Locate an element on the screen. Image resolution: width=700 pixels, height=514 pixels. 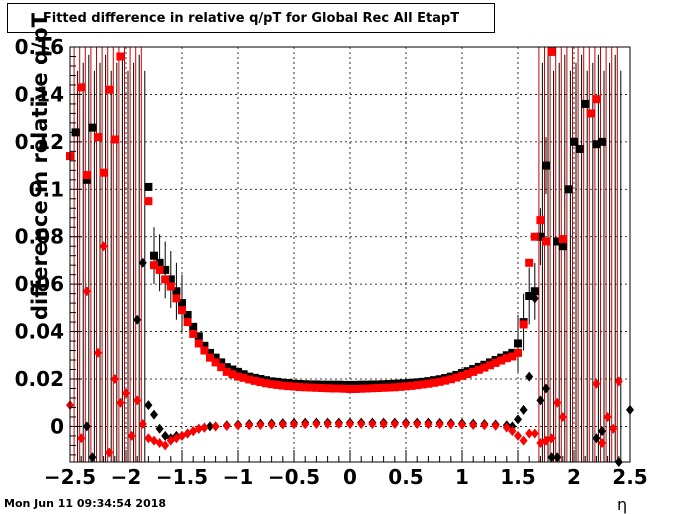
x-tick-label: 2.5 is located at coordinates (629, 477).